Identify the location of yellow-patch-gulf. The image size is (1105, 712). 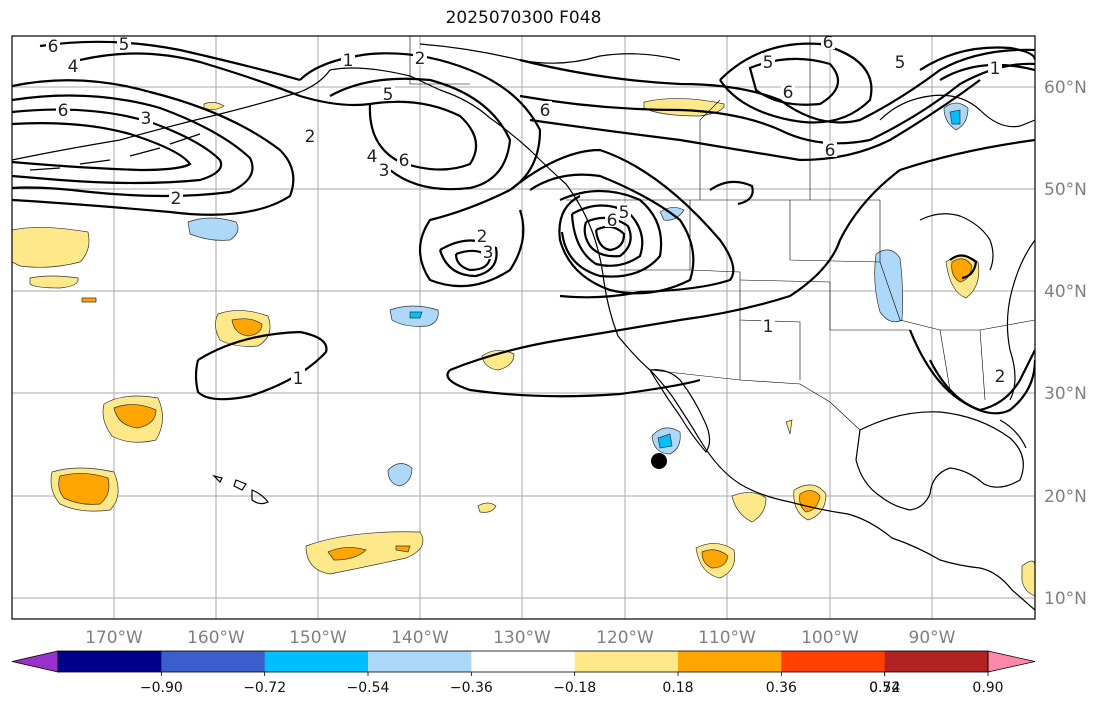
(789, 427).